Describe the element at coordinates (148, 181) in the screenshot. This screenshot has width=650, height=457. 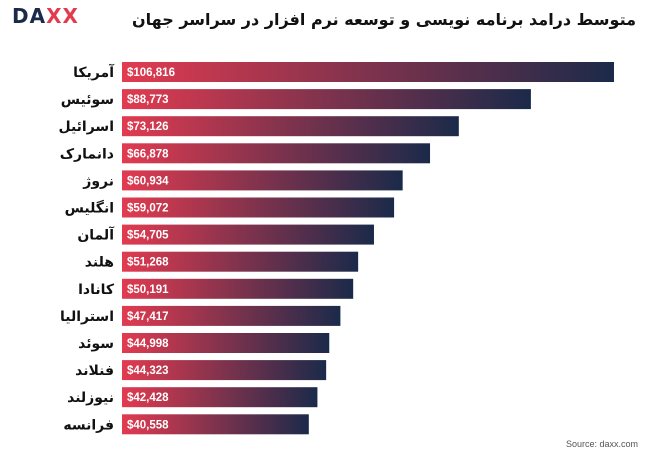
I see `bar-value-label: $60,934` at that location.